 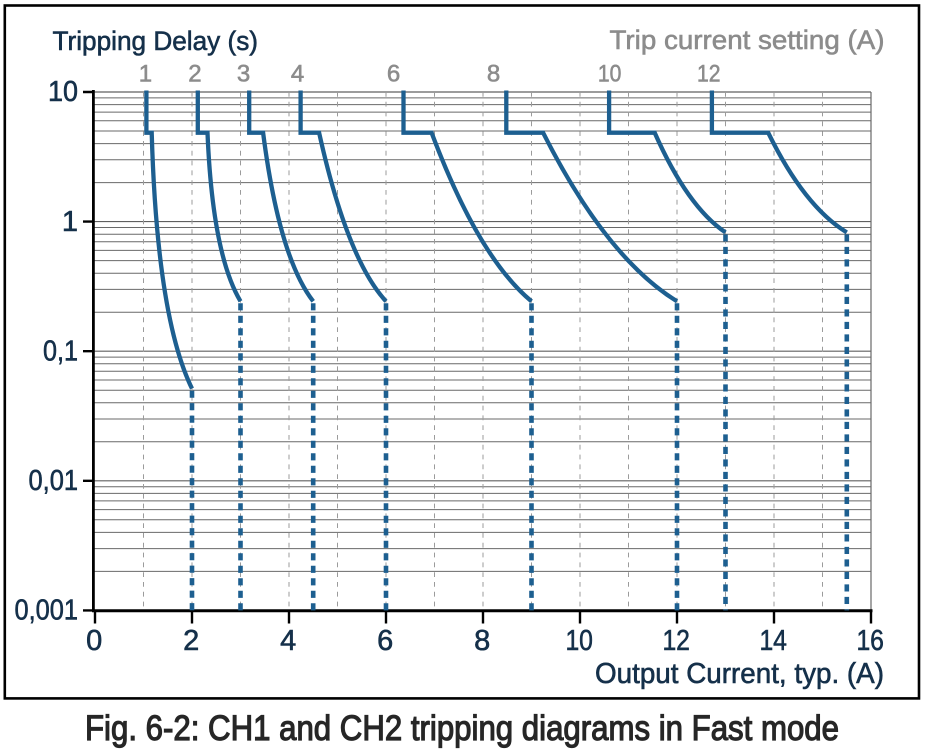 I want to click on svg-text: Output Current, typ. (A), so click(x=739, y=674).